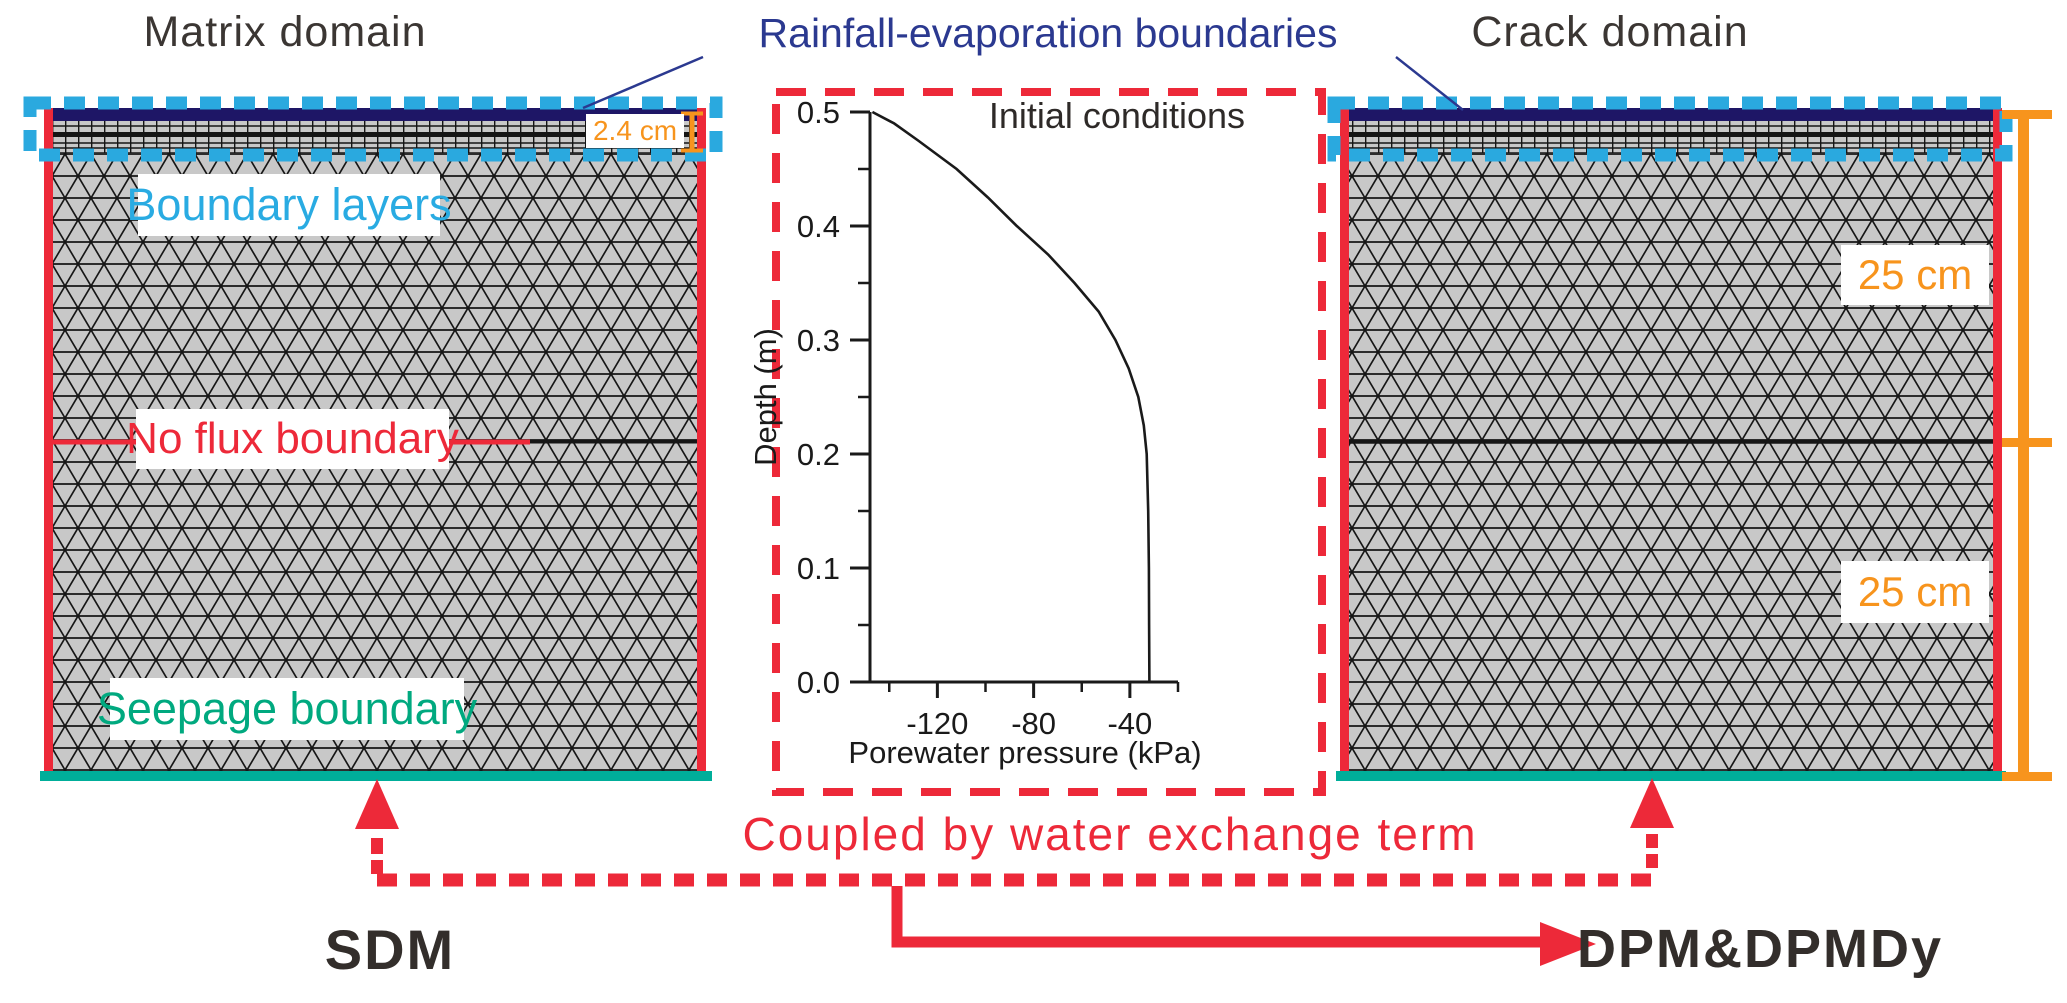 The width and height of the screenshot is (2067, 1003). What do you see at coordinates (1568, 944) in the screenshot?
I see `dpm-arrowhead` at bounding box center [1568, 944].